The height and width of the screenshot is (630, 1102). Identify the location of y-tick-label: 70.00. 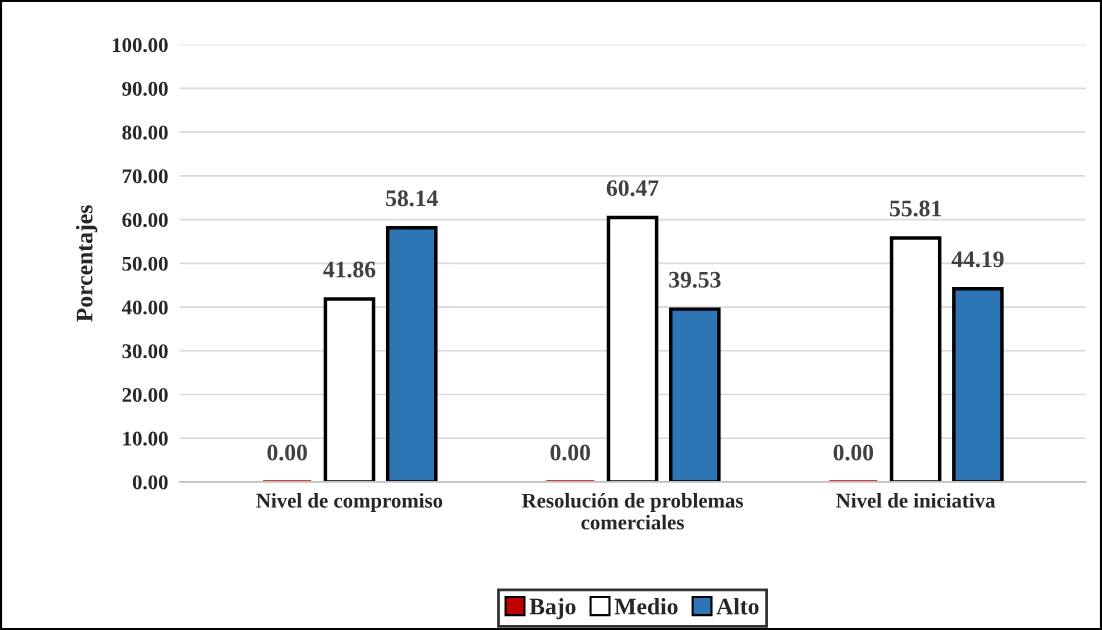
(145, 176).